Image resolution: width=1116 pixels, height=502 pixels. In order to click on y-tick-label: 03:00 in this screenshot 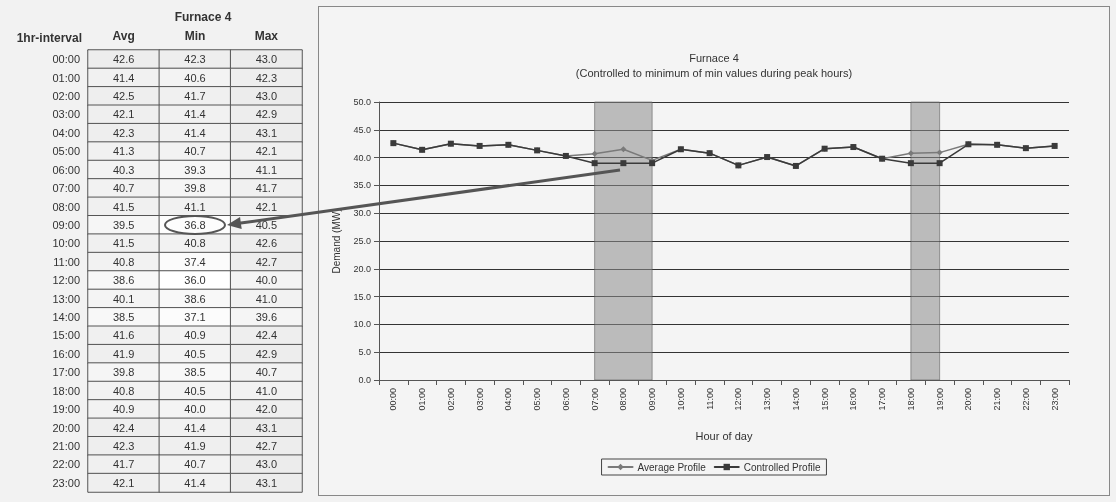, I will do `click(66, 114)`.